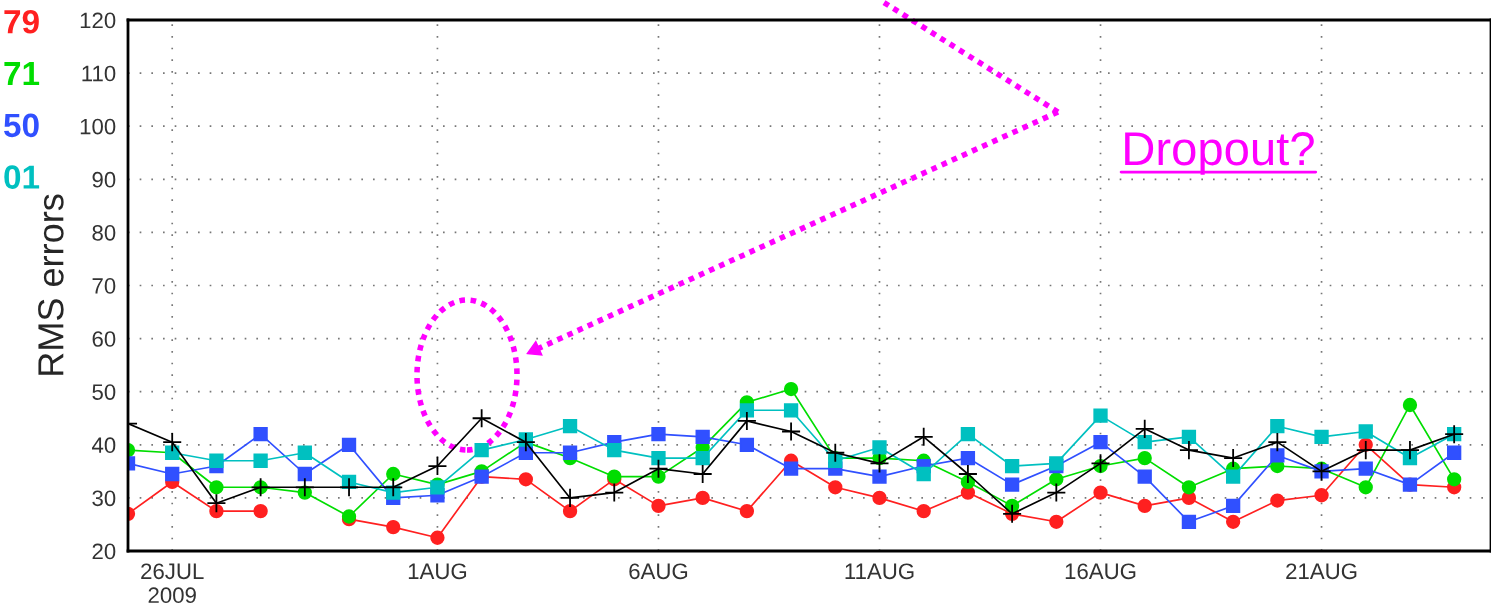  I want to click on y-tick-label: 60, so click(104, 339).